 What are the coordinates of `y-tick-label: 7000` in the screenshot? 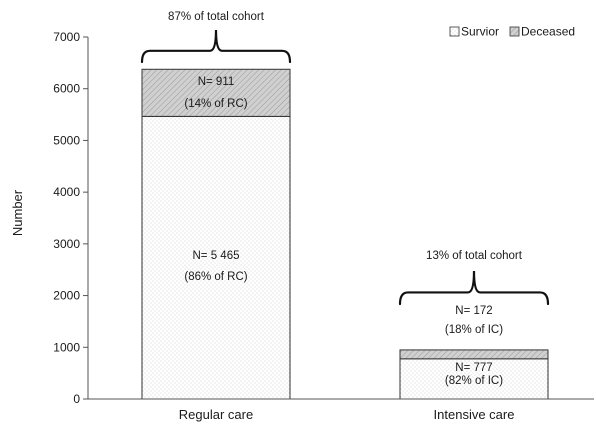 It's located at (66, 37).